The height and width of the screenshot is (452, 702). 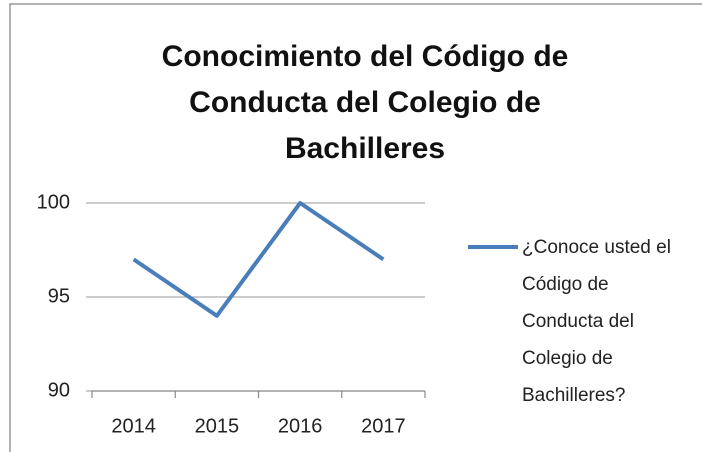 What do you see at coordinates (258, 259) in the screenshot?
I see `line` at bounding box center [258, 259].